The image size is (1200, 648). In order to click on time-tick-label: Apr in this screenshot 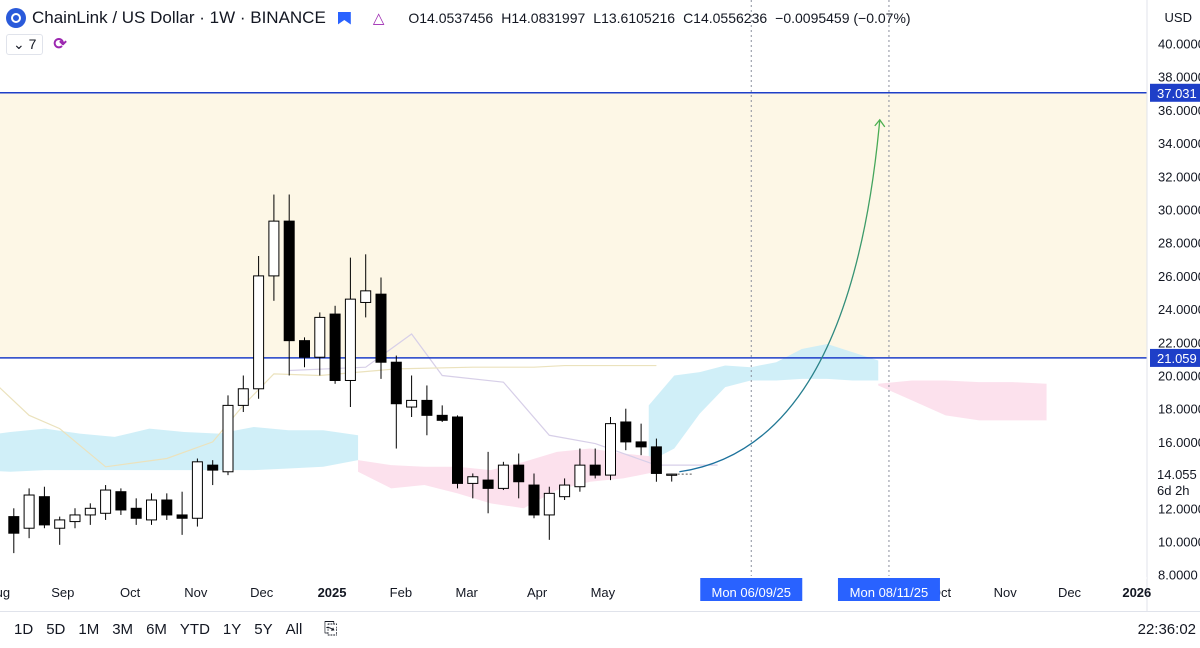, I will do `click(537, 592)`.